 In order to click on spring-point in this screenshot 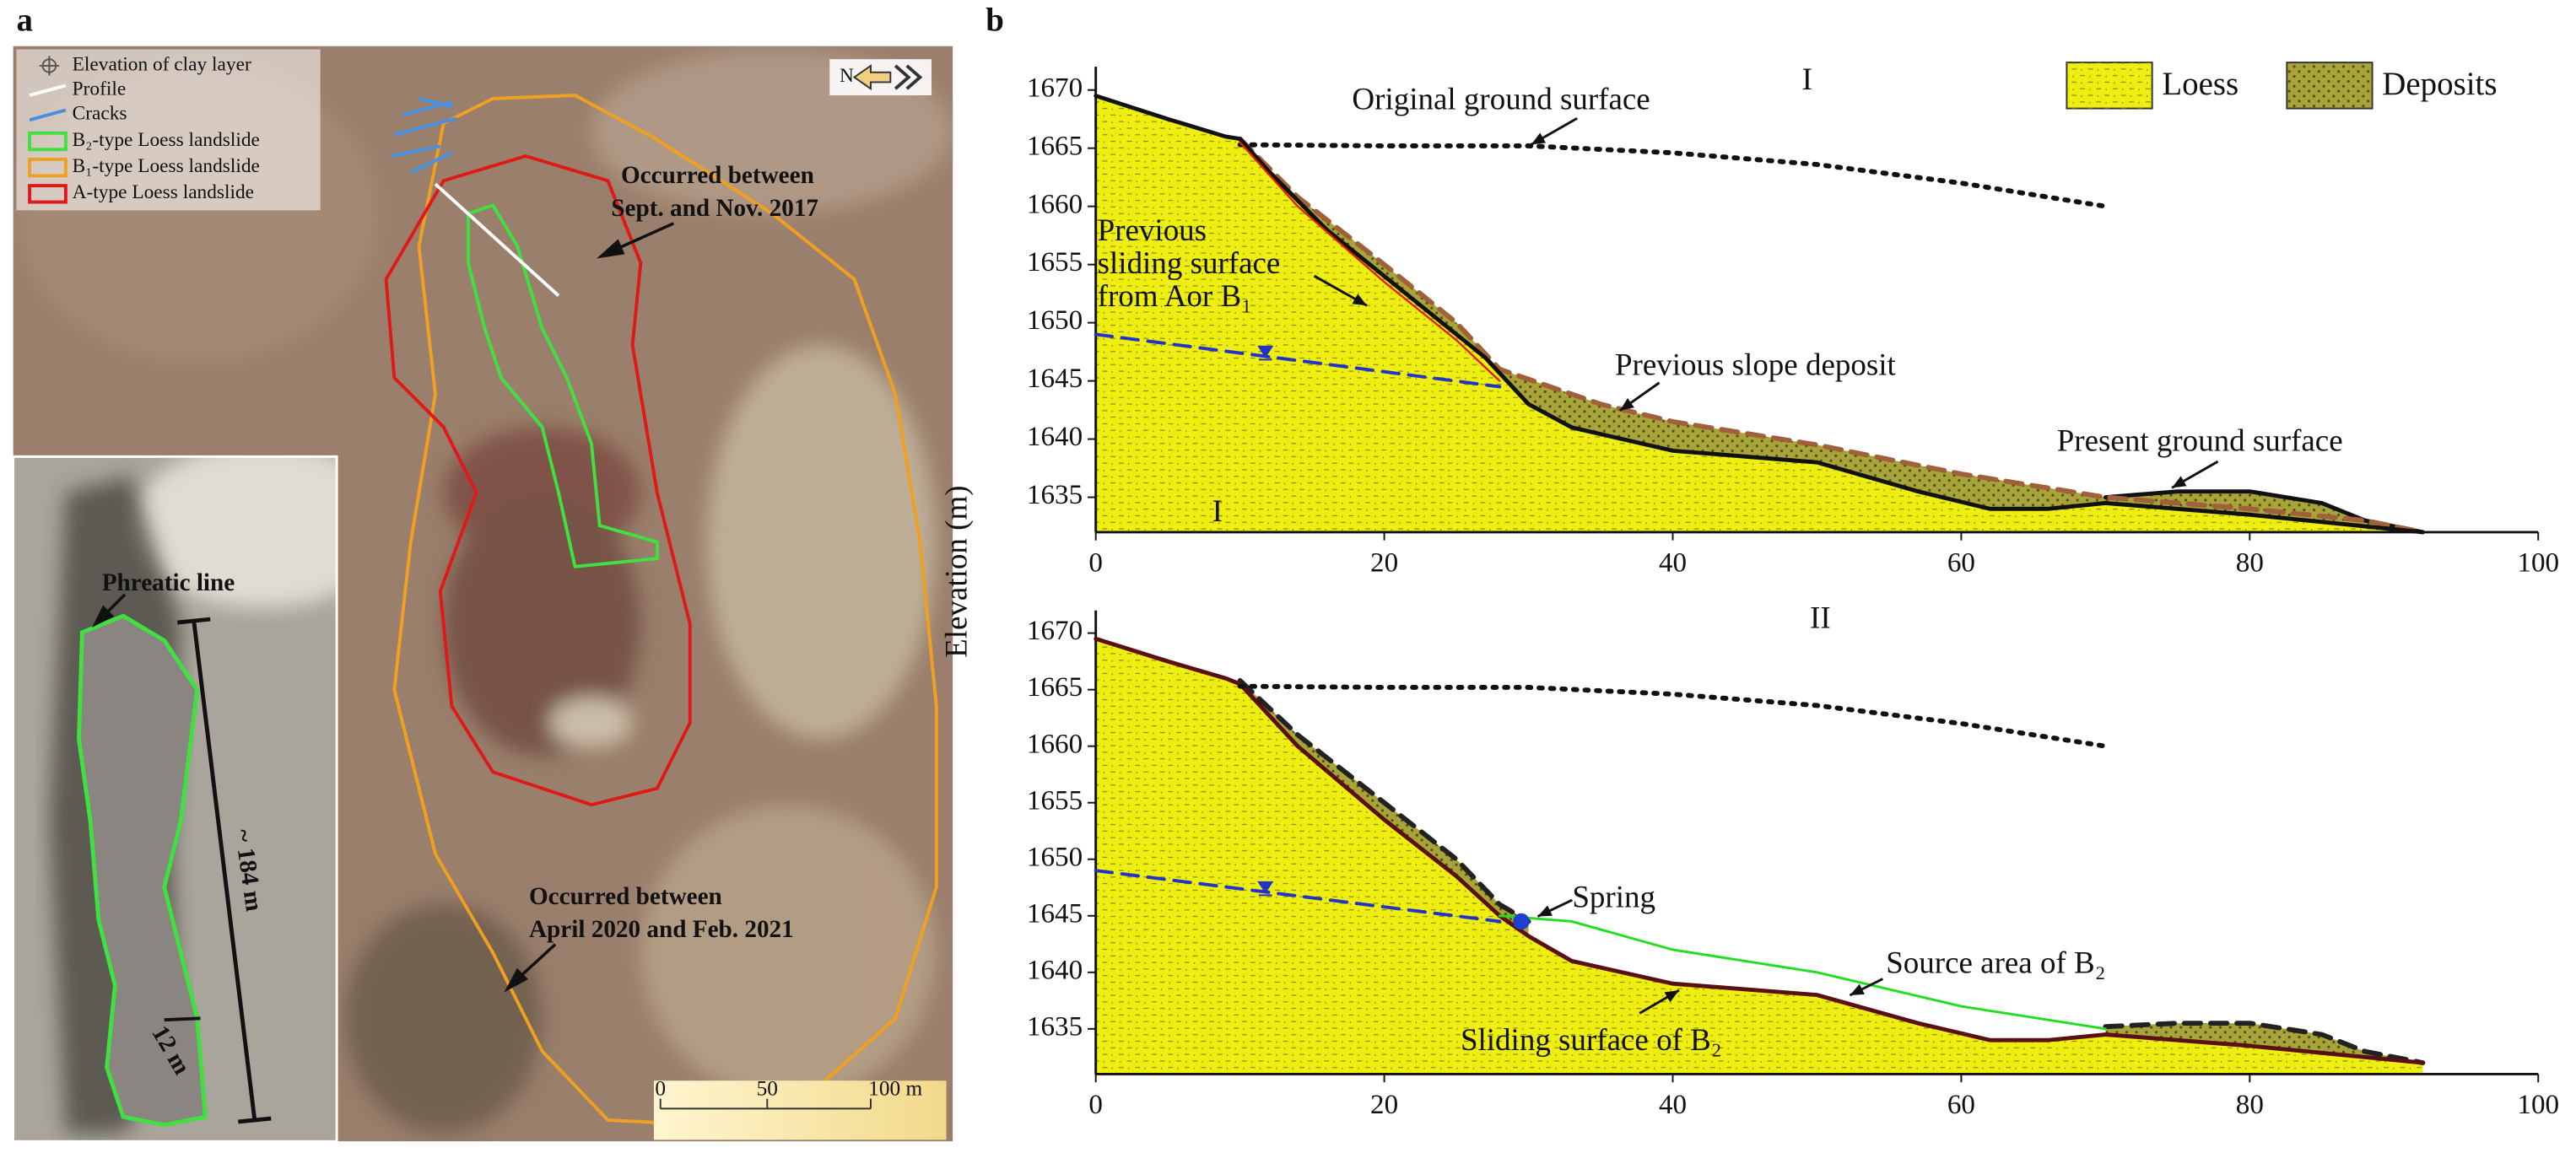, I will do `click(1521, 921)`.